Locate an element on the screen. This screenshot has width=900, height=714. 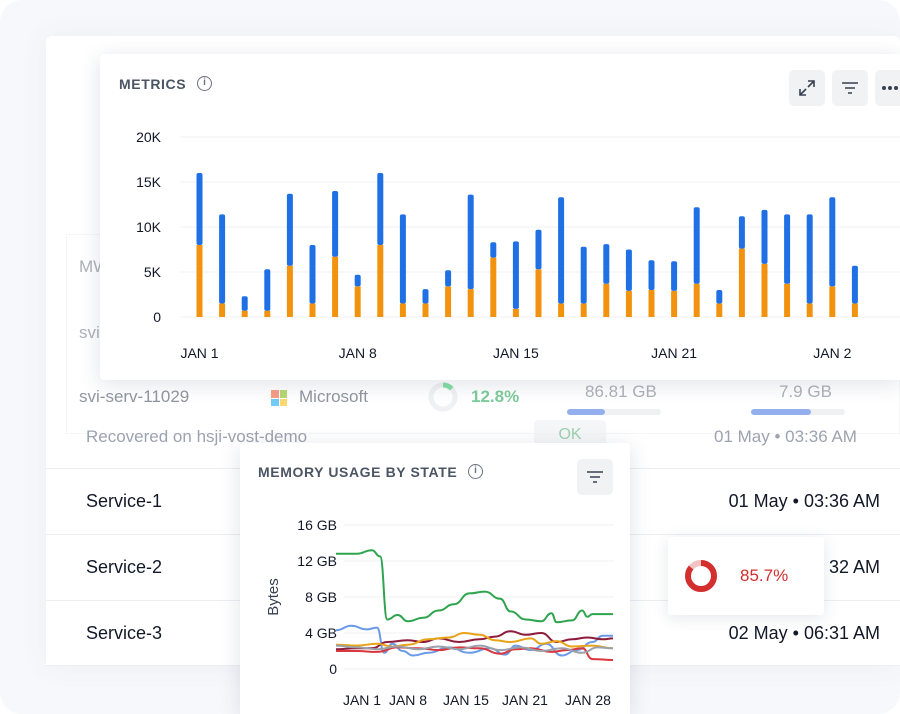
service-name: Service-1 is located at coordinates (124, 501).